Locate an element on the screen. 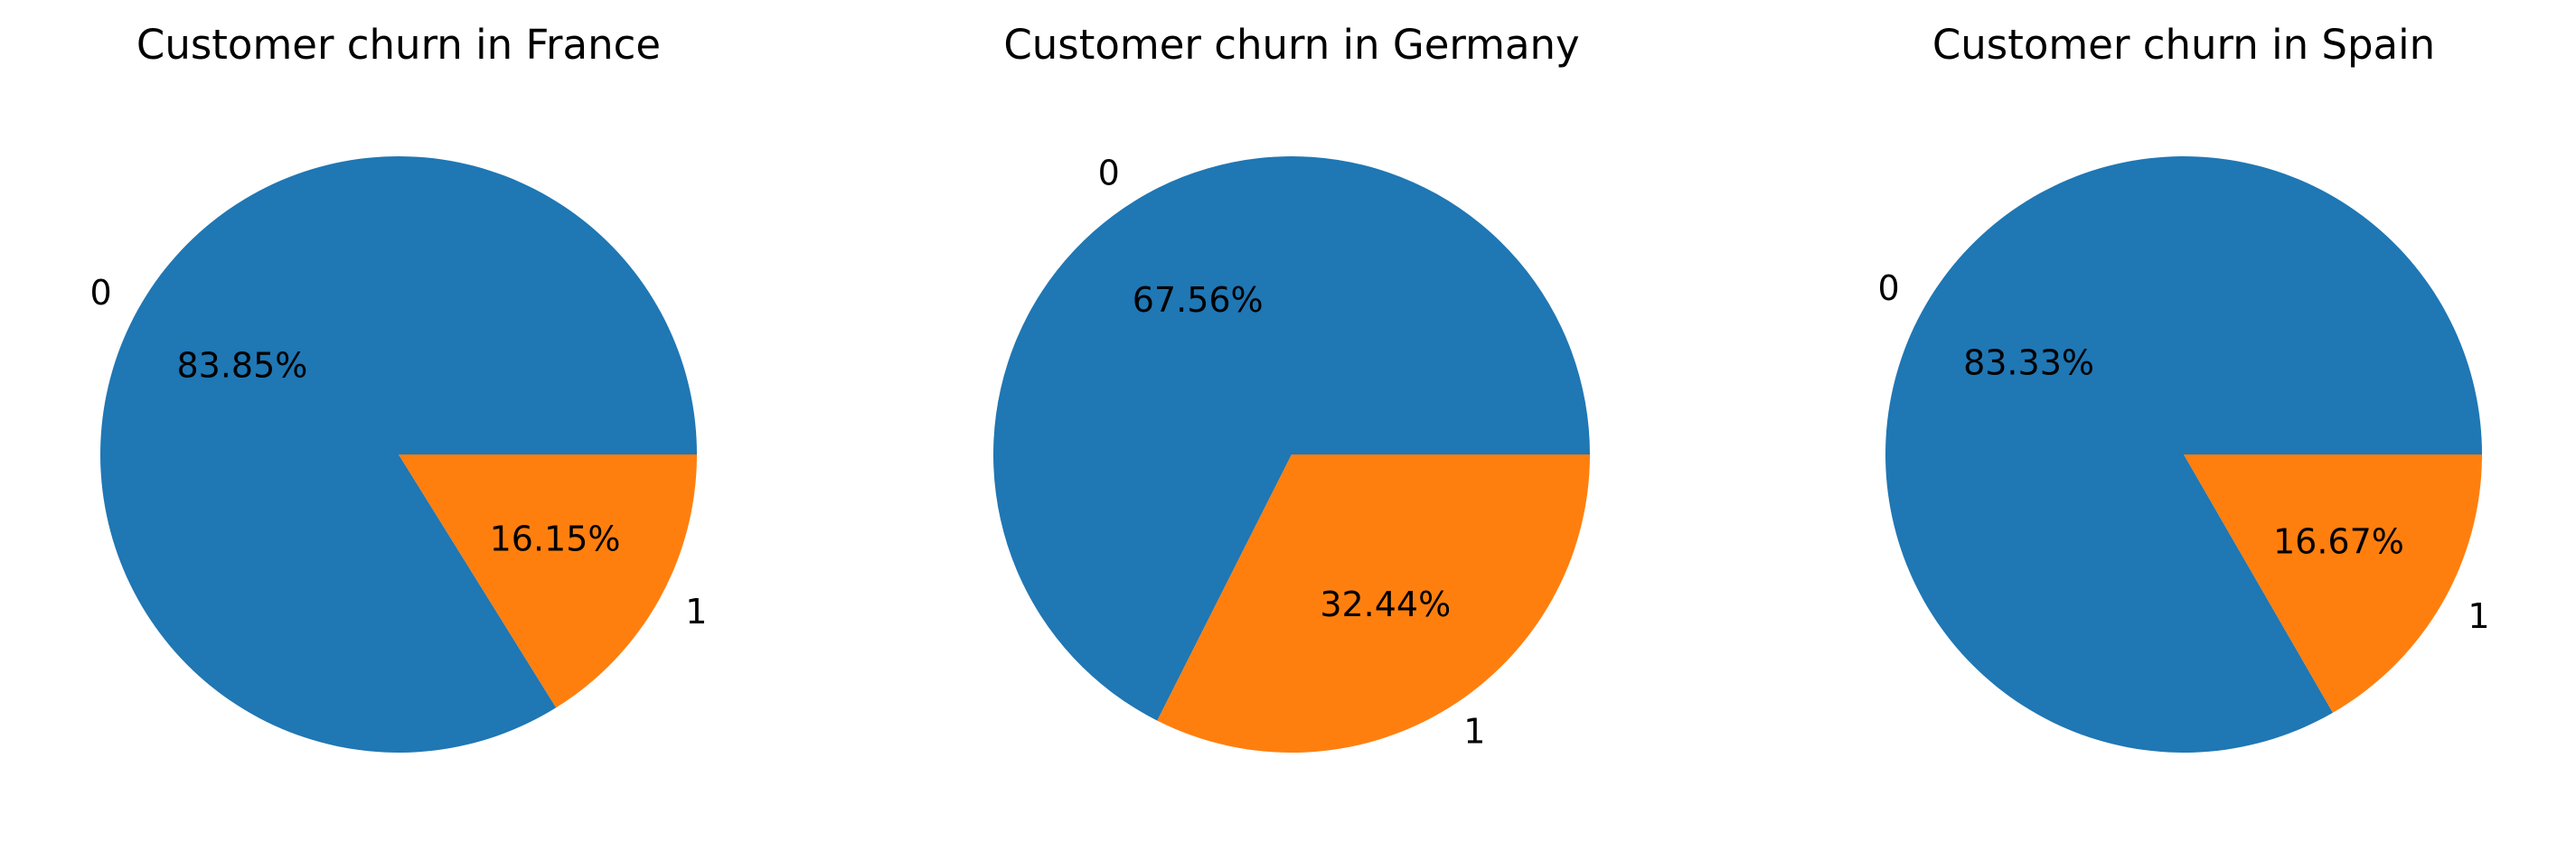  slice-percent-label: 67.56% is located at coordinates (1198, 300).